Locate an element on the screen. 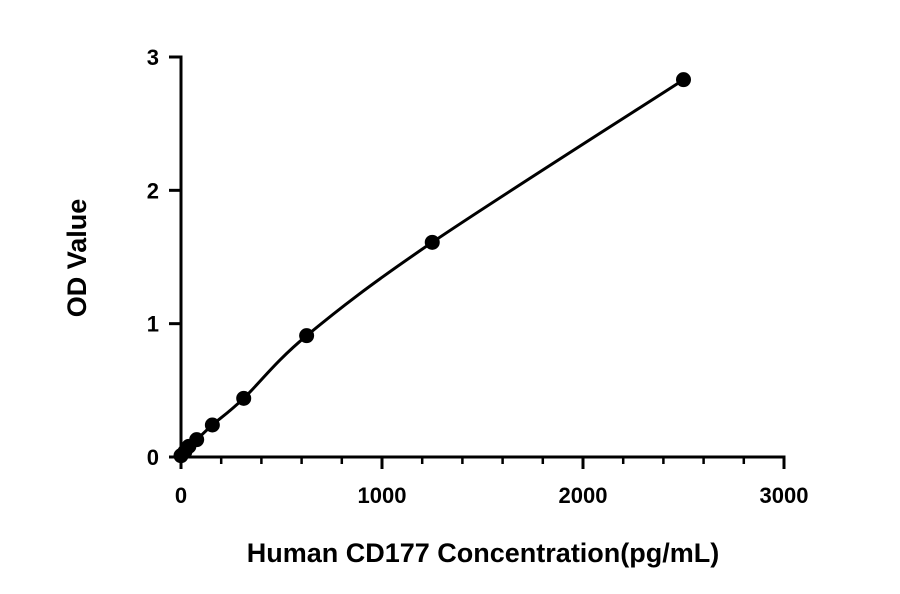 The image size is (900, 594). y-tick-label: 1 is located at coordinates (153, 324).